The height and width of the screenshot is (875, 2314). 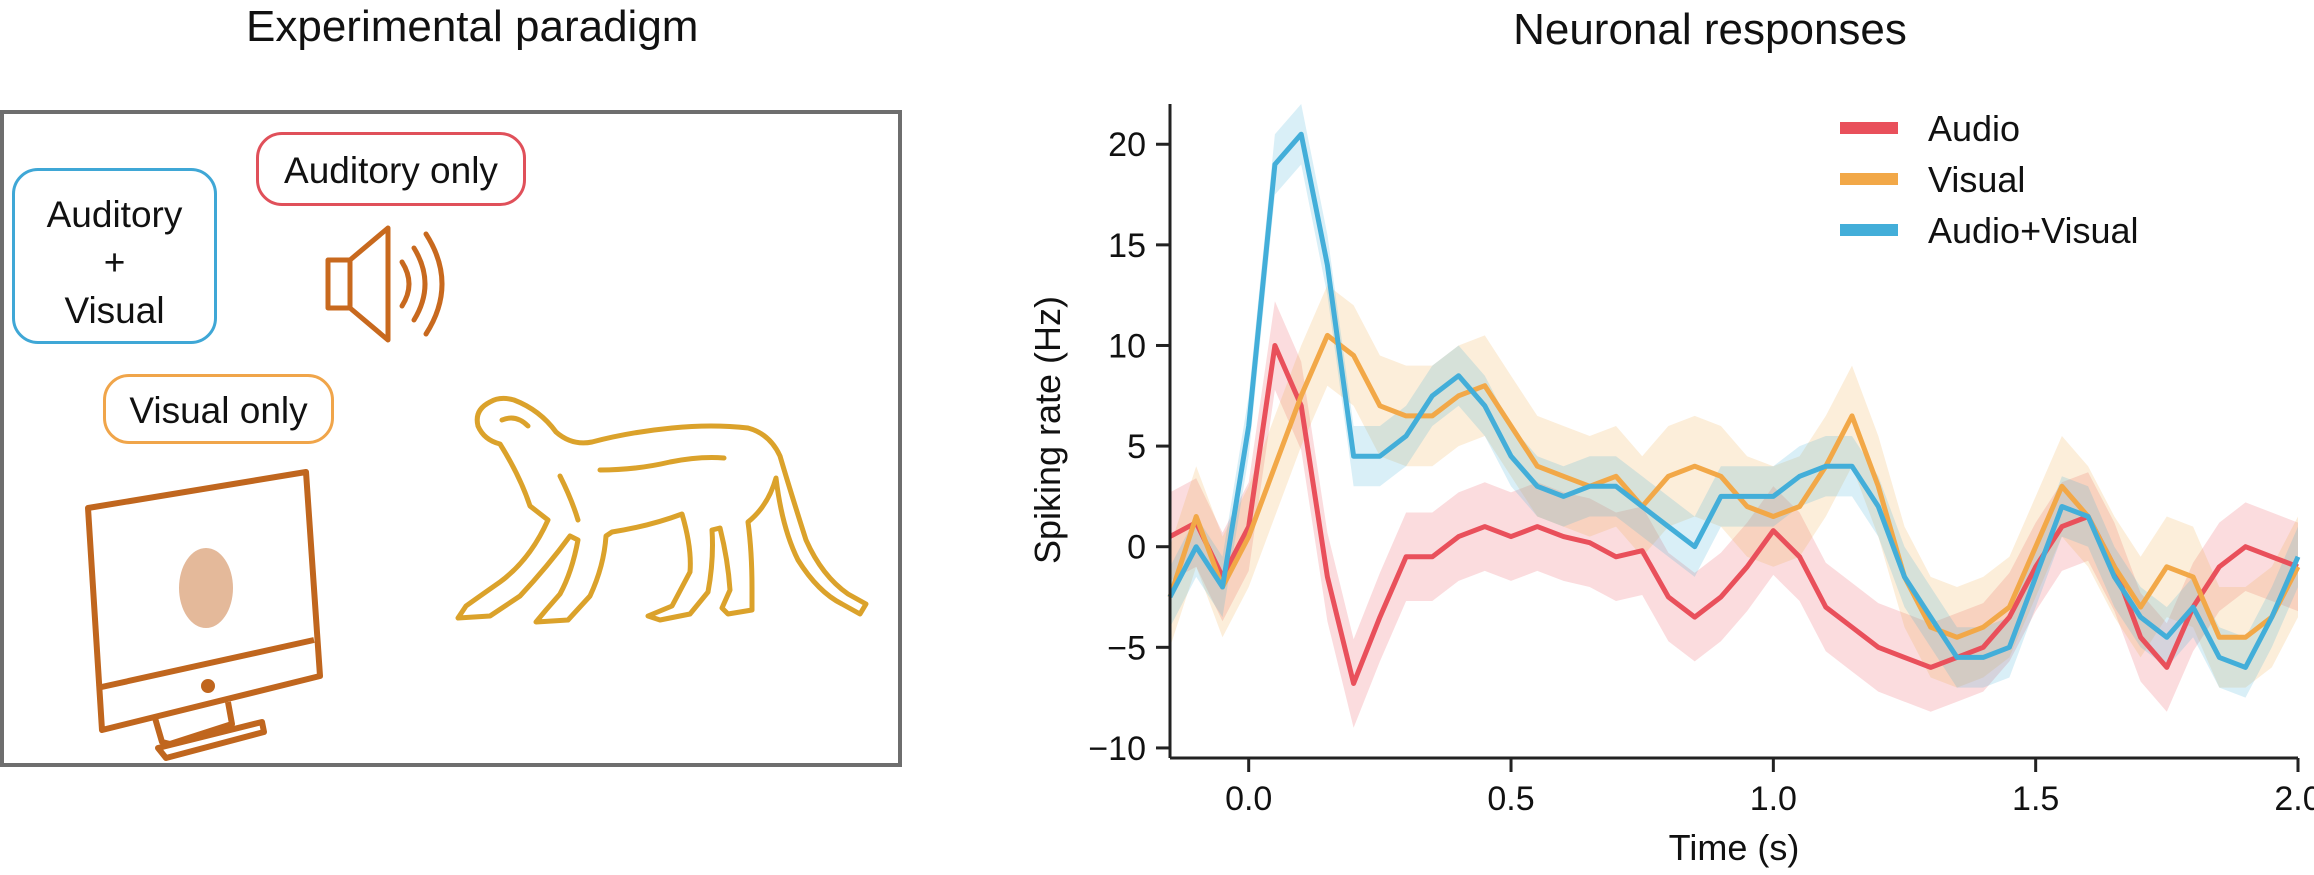 I want to click on speaker-icon, so click(x=385, y=284).